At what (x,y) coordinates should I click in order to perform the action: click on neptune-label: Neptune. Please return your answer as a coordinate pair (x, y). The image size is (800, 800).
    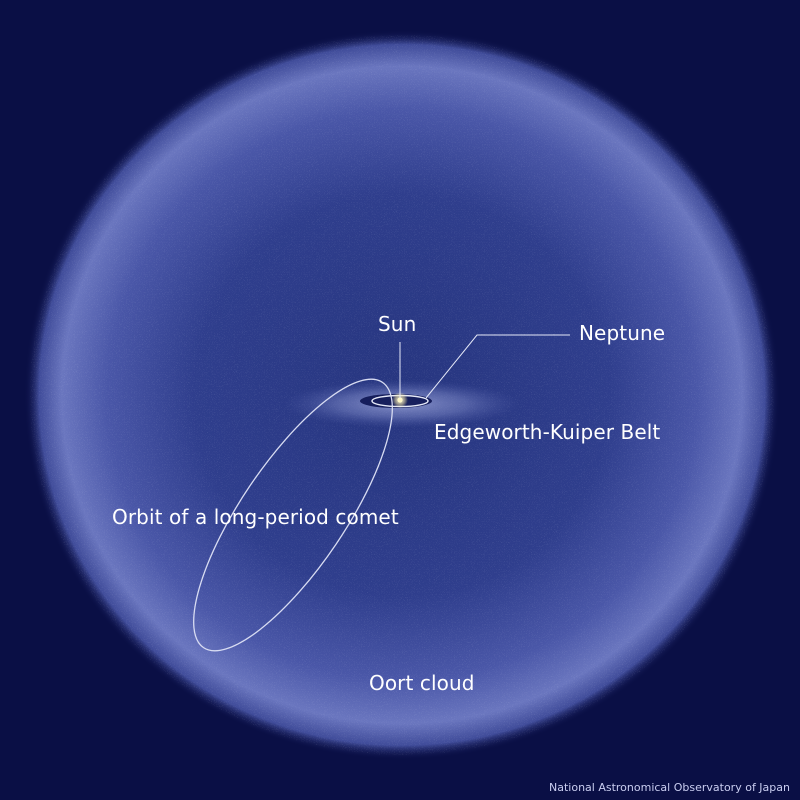
    Looking at the image, I should click on (622, 333).